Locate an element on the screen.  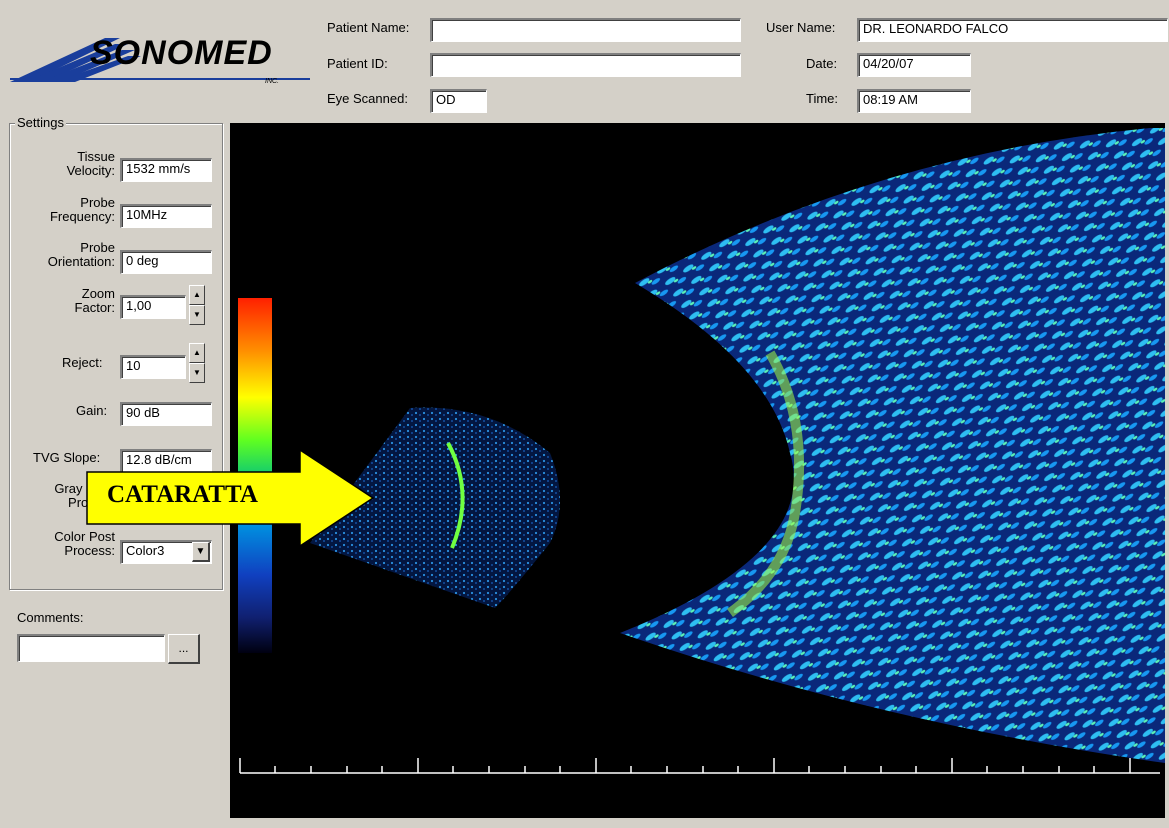
zoom-factor-field: 1,00 is located at coordinates (153, 307).